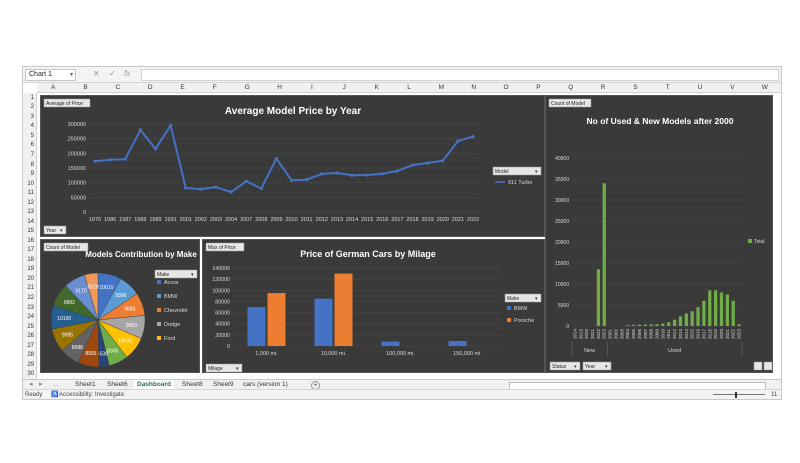 This screenshot has width=800, height=463. I want to click on row-header-15: 15, so click(30, 231).